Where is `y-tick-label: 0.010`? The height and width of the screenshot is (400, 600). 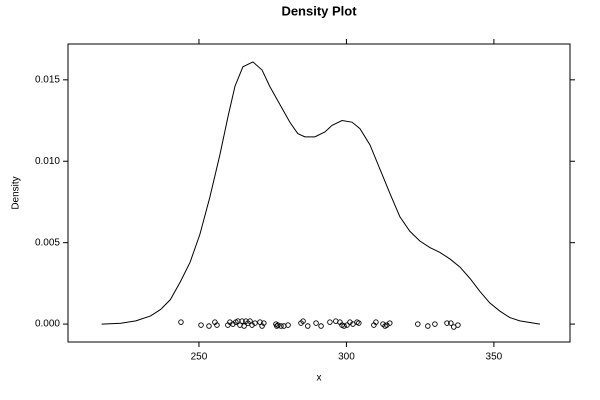 y-tick-label: 0.010 is located at coordinates (47, 161).